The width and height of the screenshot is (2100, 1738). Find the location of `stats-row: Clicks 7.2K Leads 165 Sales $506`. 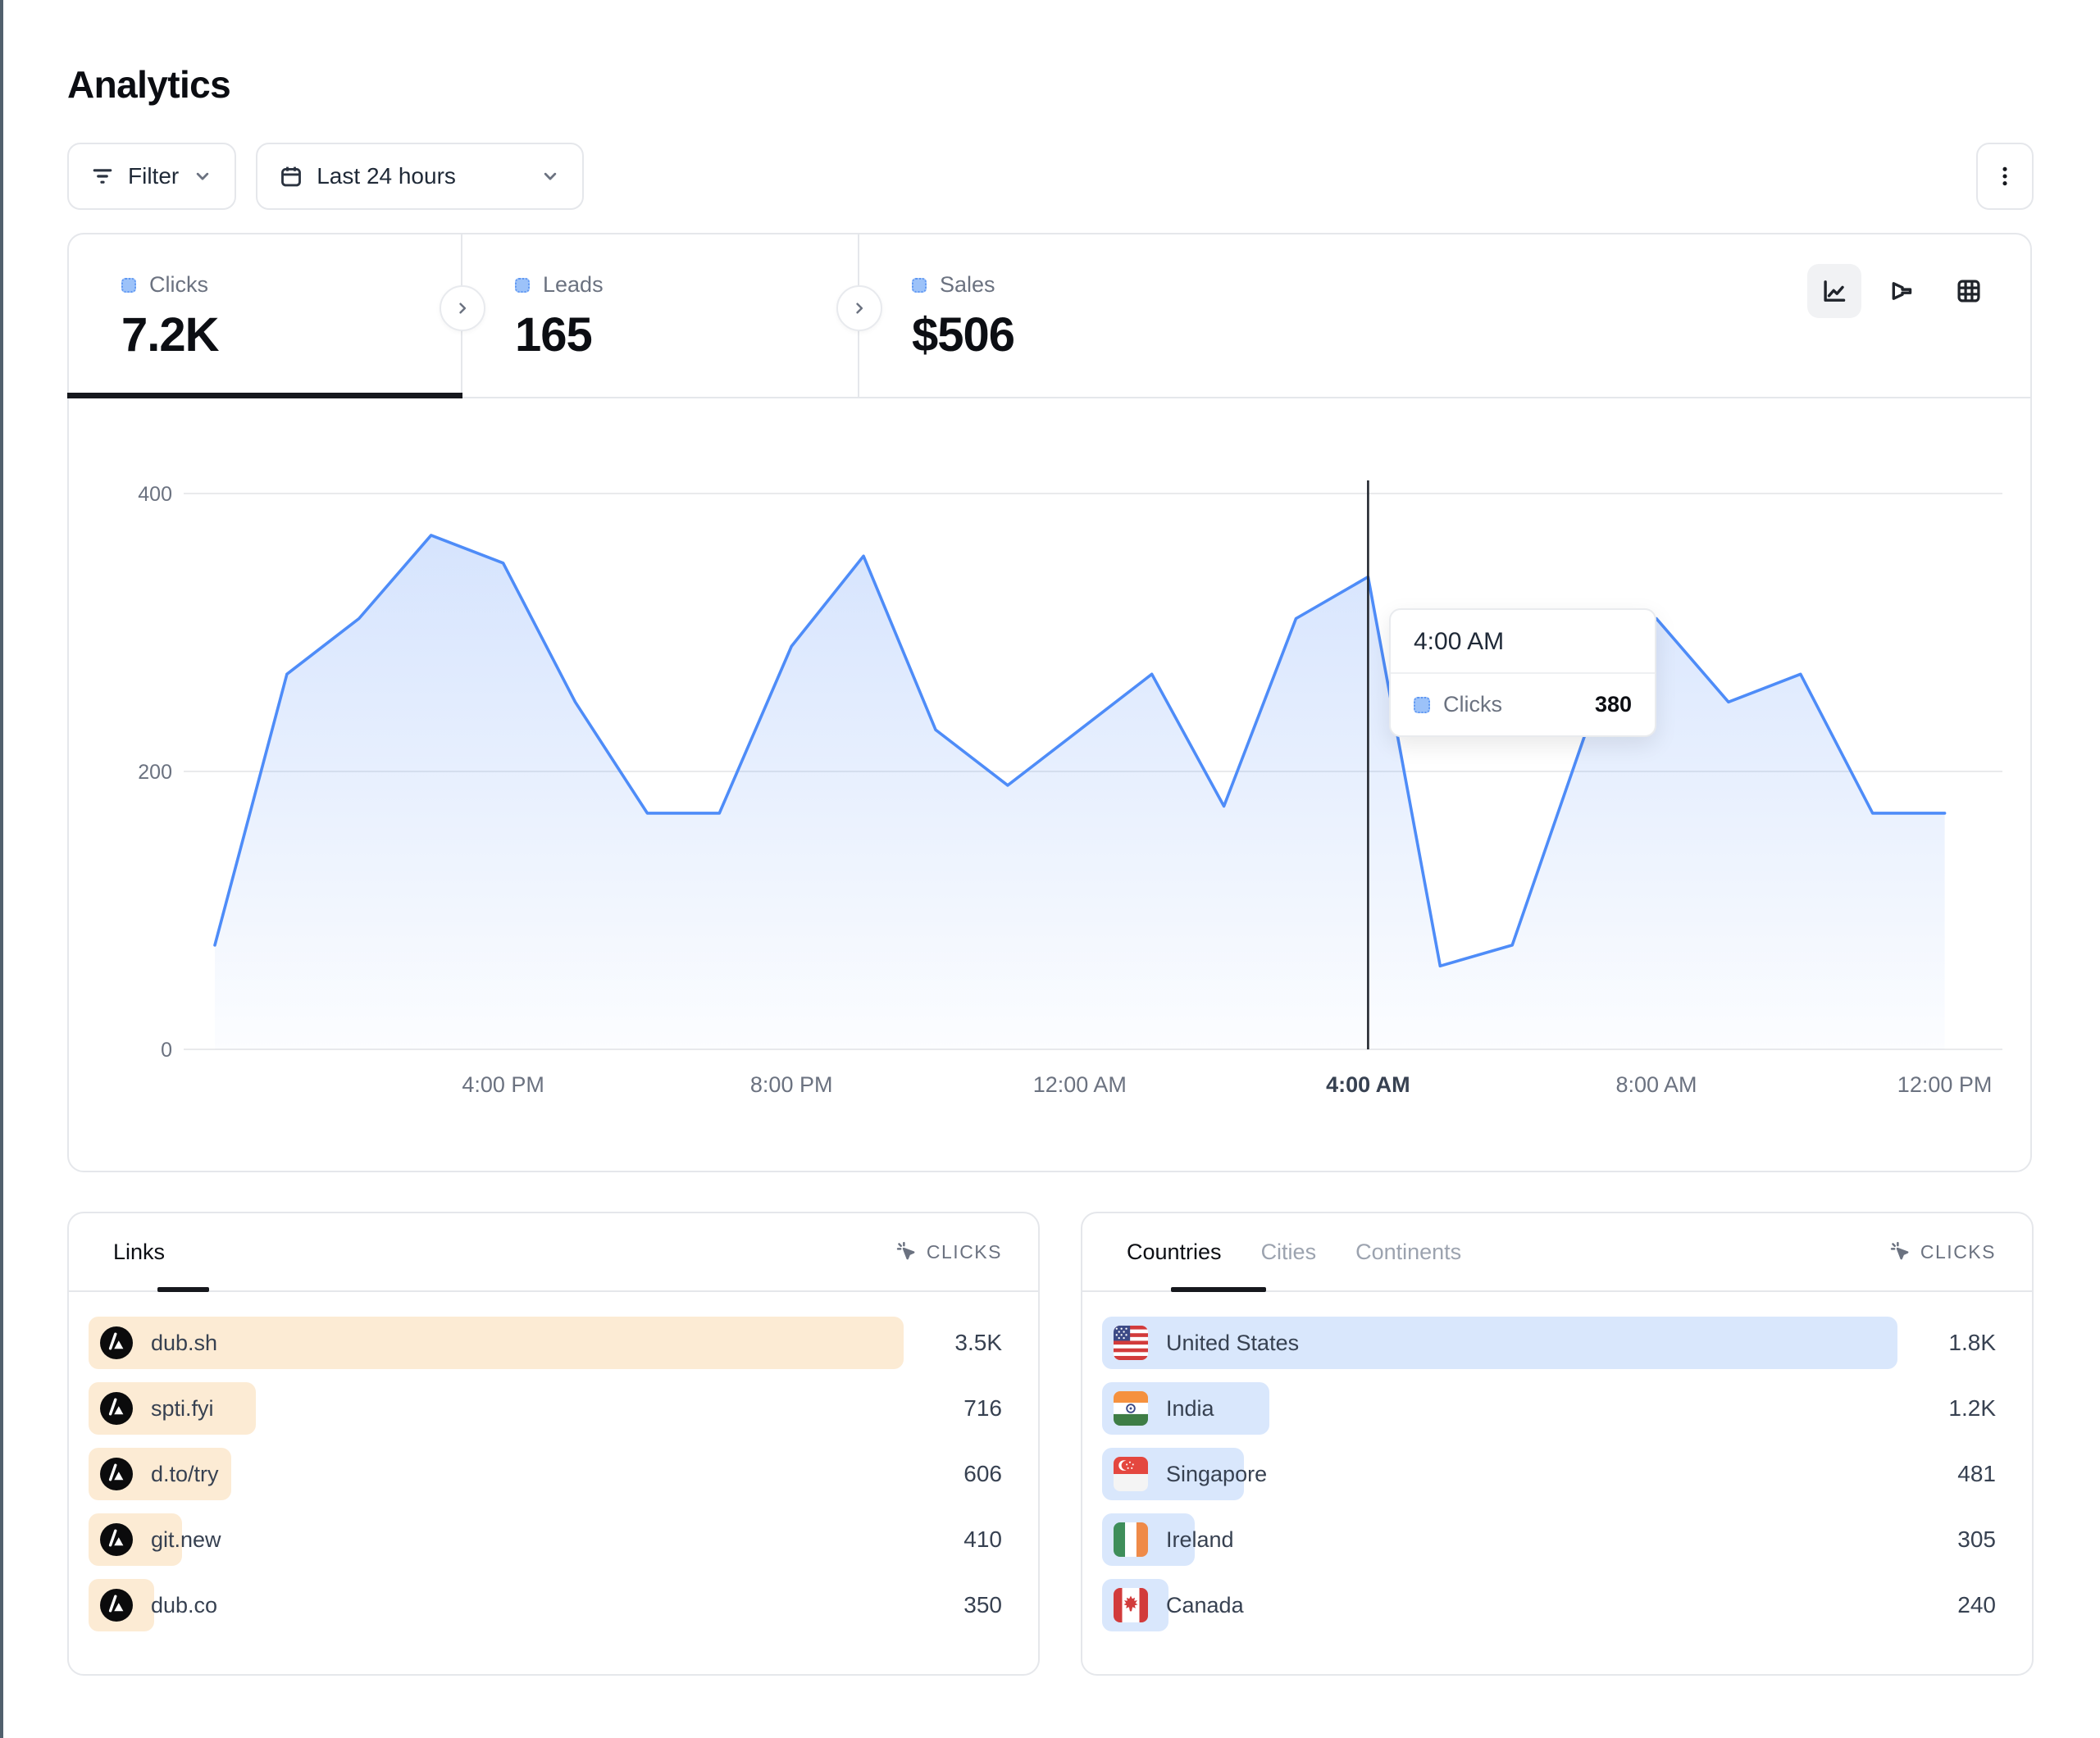

stats-row: Clicks 7.2K Leads 165 Sales $506 is located at coordinates (1048, 316).